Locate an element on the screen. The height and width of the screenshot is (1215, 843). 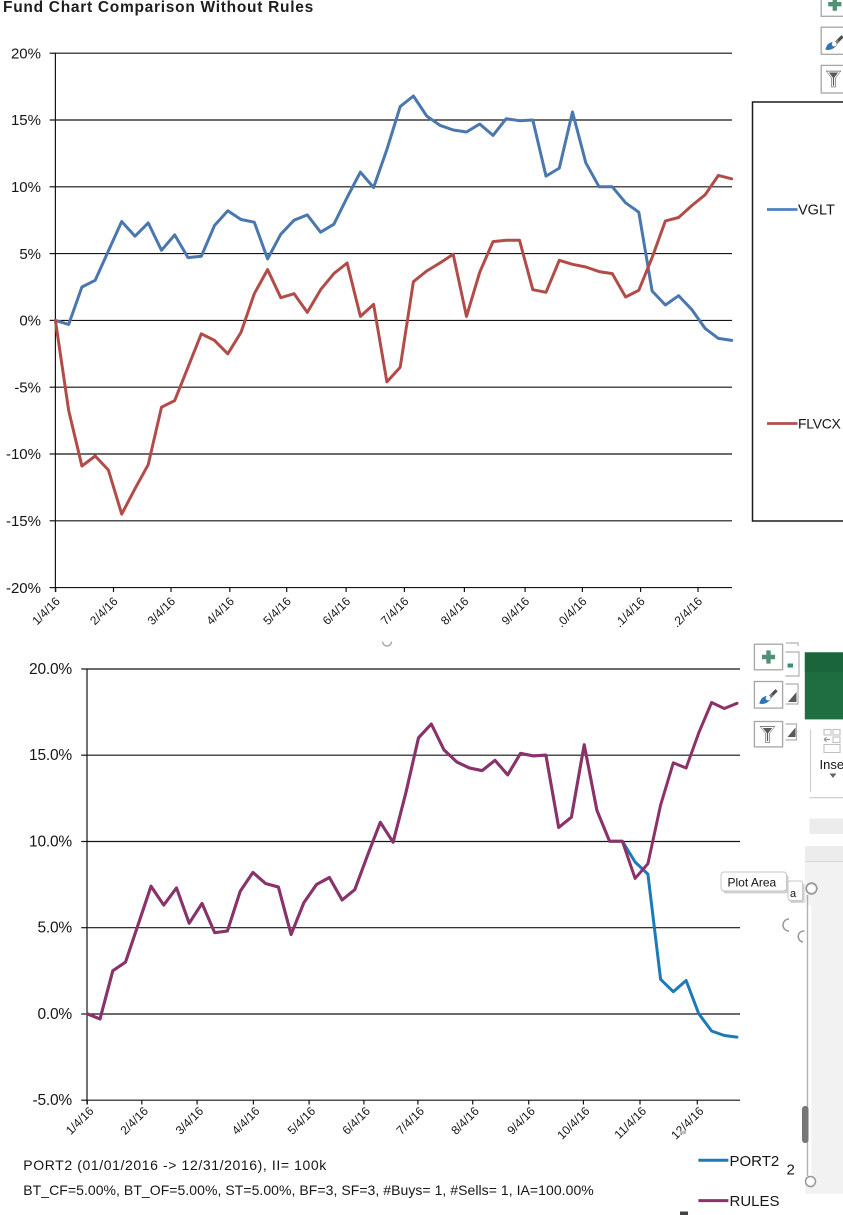
svg-text: -20% is located at coordinates (23, 588).